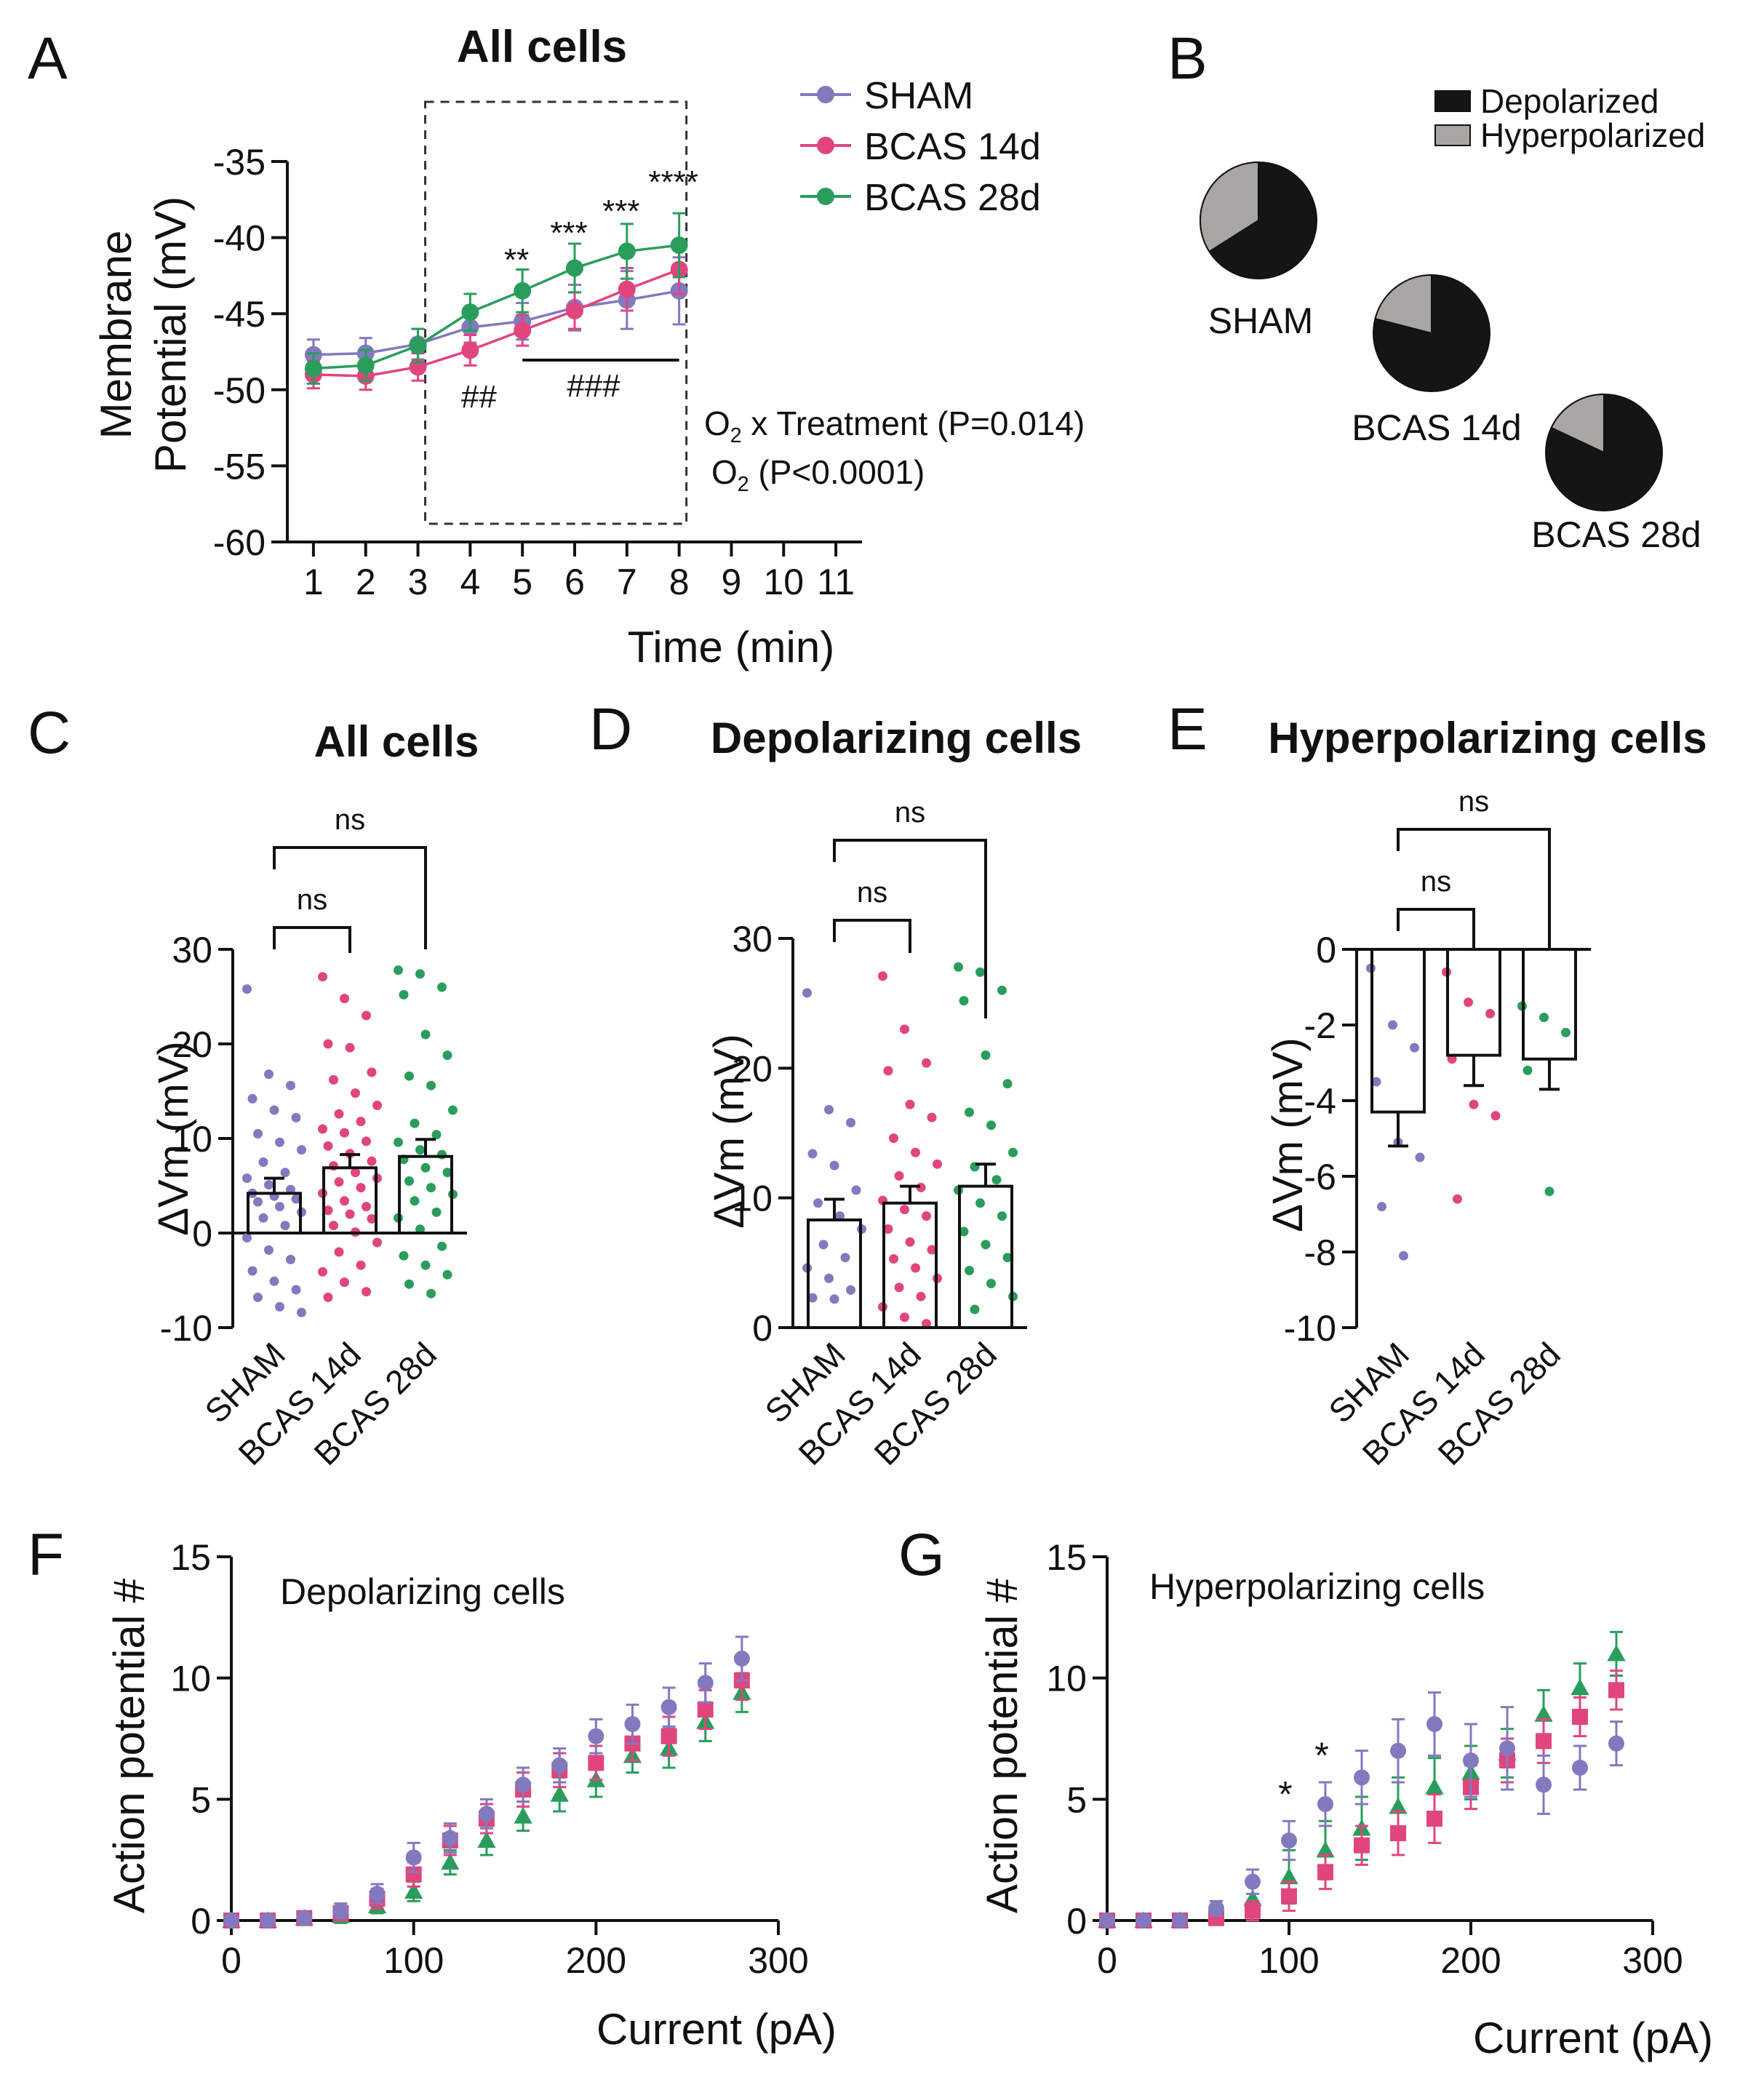 The width and height of the screenshot is (1764, 2090). What do you see at coordinates (679, 582) in the screenshot?
I see `panel-a-x-tick-label: 8` at bounding box center [679, 582].